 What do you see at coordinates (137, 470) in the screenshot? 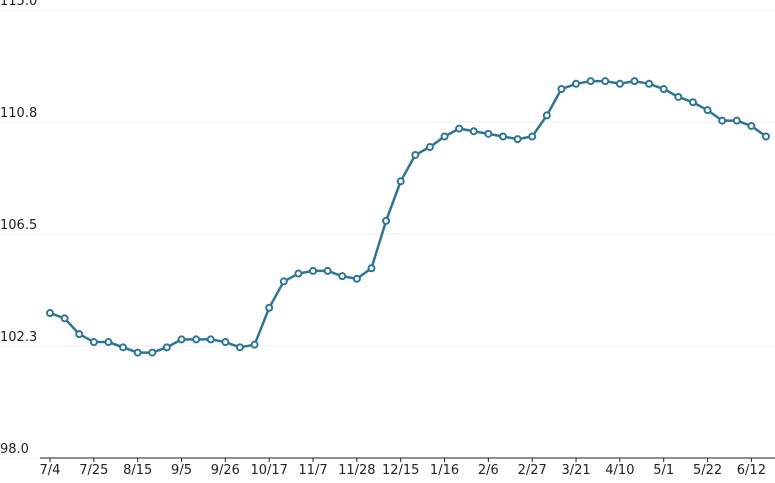
I see `x-tick-label: 8/15` at bounding box center [137, 470].